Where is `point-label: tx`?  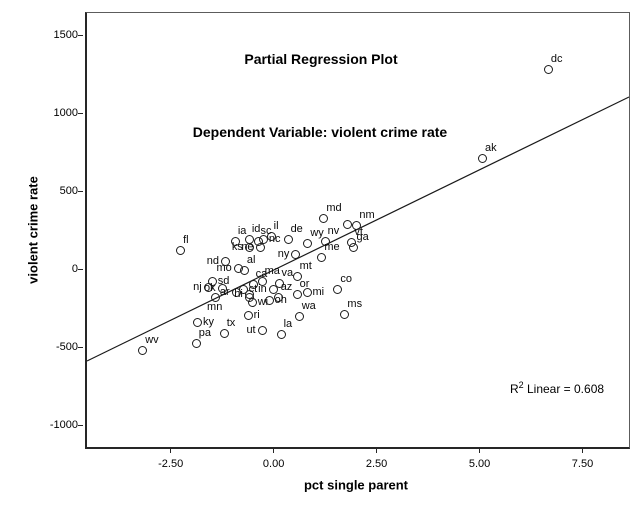 point-label: tx is located at coordinates (231, 323).